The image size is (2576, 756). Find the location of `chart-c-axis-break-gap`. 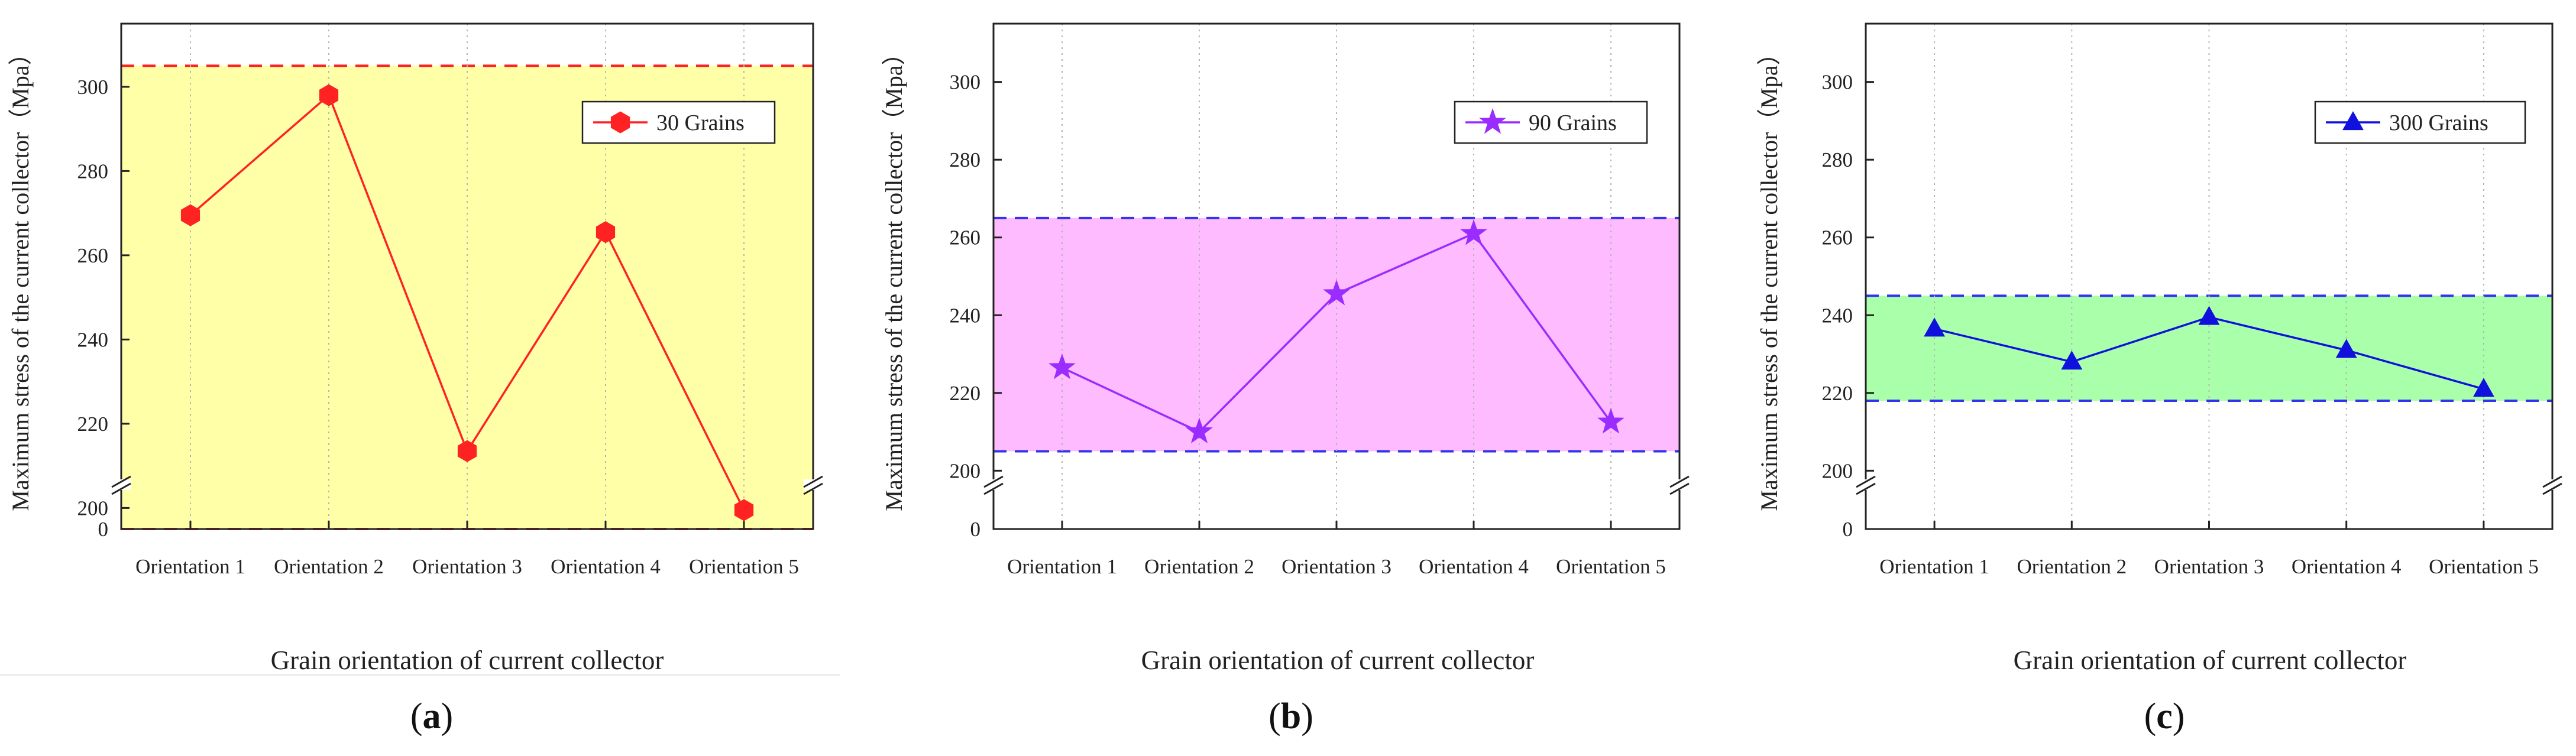

chart-c-axis-break-gap is located at coordinates (1866, 485).